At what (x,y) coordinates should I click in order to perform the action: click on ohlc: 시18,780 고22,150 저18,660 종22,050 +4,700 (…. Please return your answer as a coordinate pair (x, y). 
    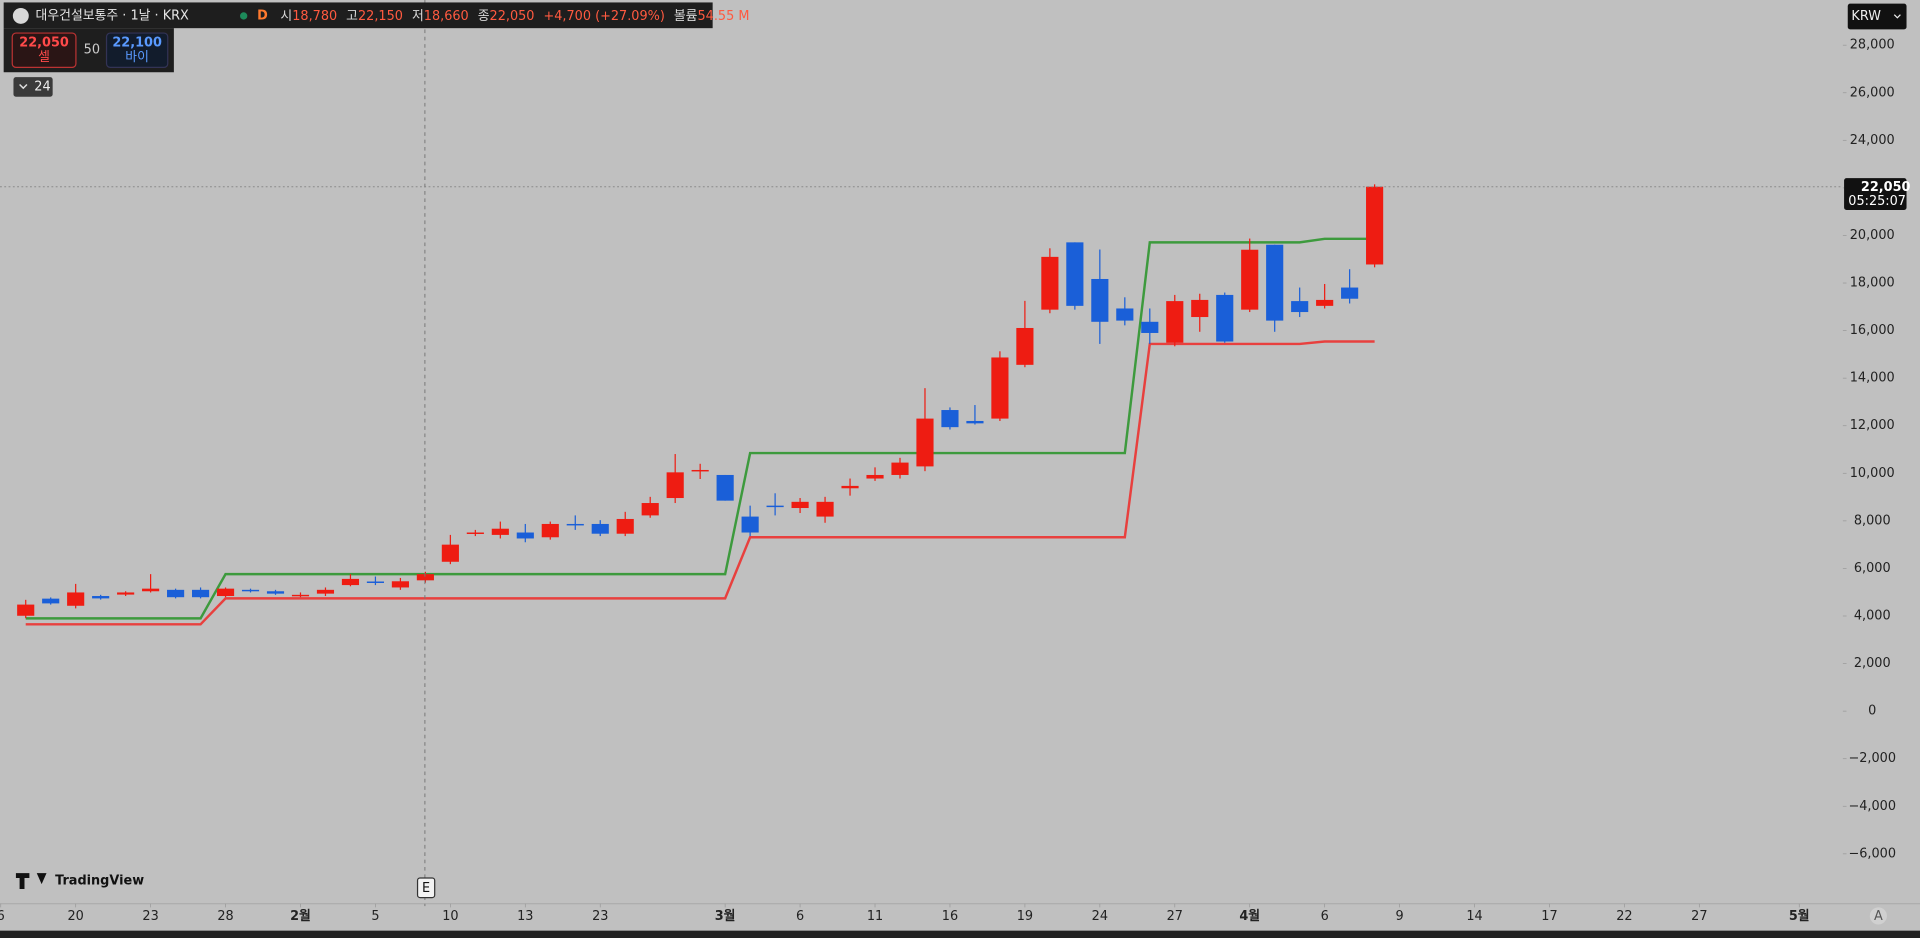
    Looking at the image, I should click on (514, 15).